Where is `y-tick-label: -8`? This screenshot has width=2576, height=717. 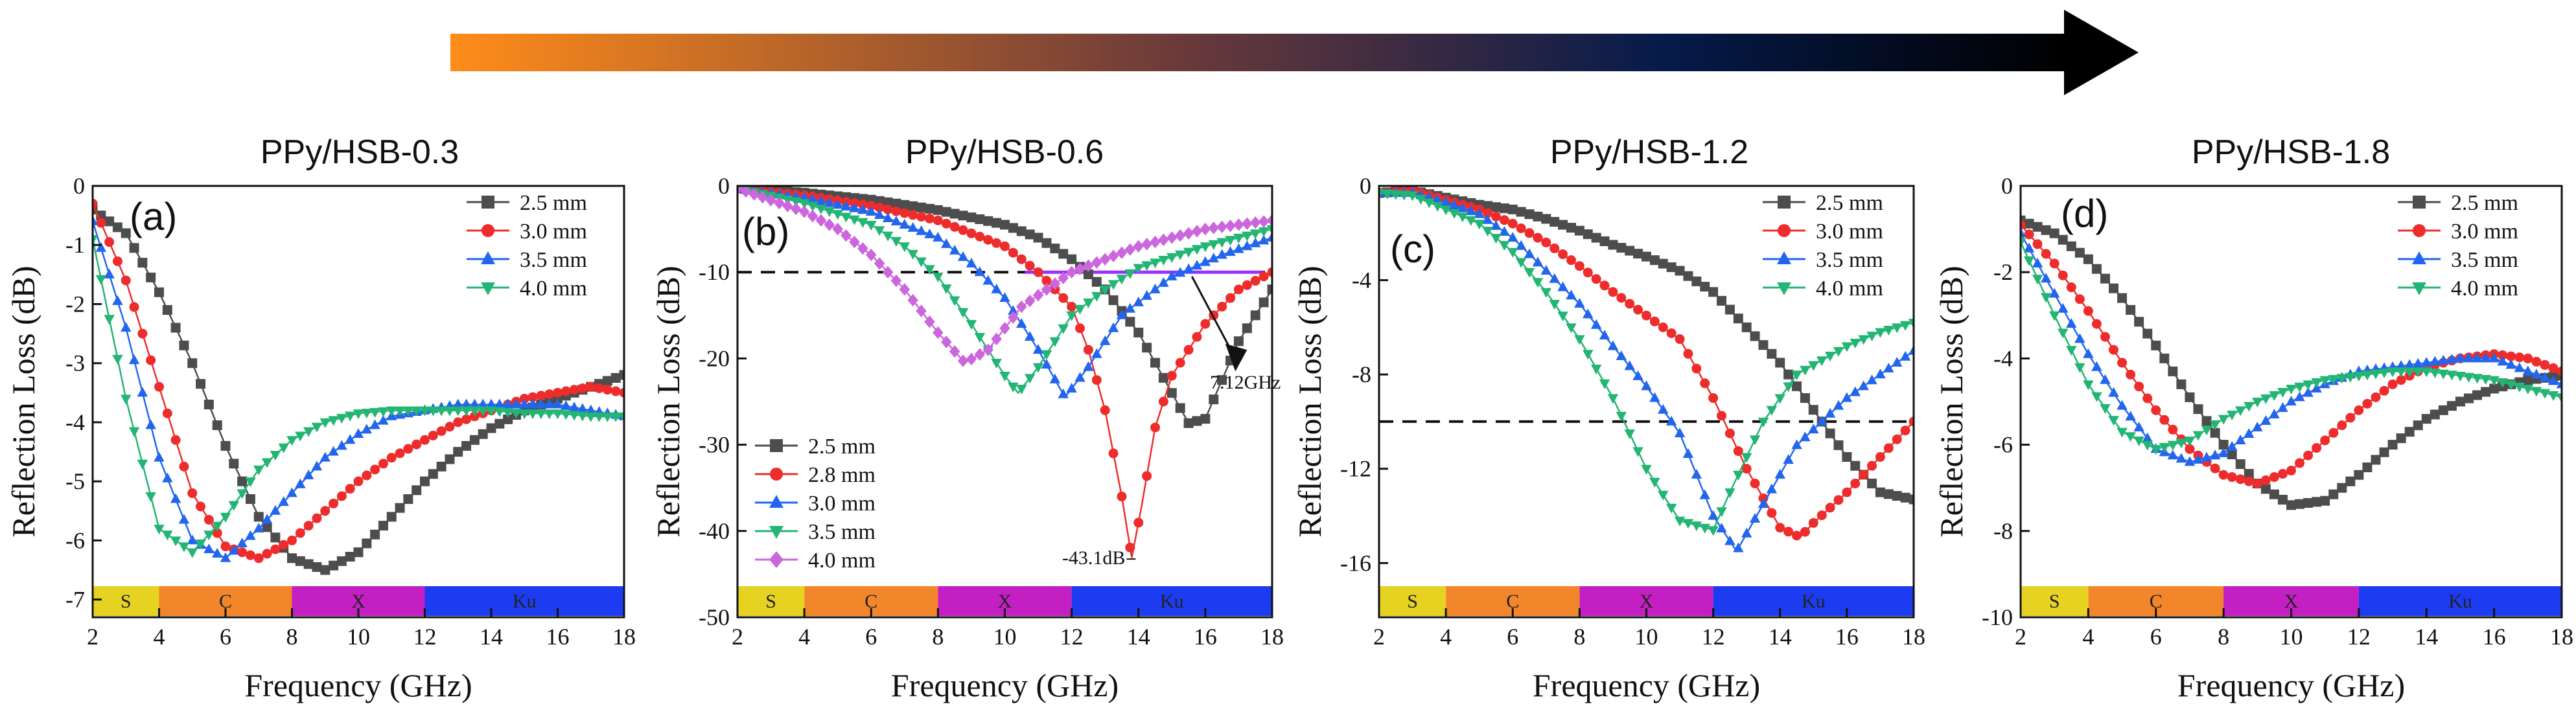 y-tick-label: -8 is located at coordinates (2003, 531).